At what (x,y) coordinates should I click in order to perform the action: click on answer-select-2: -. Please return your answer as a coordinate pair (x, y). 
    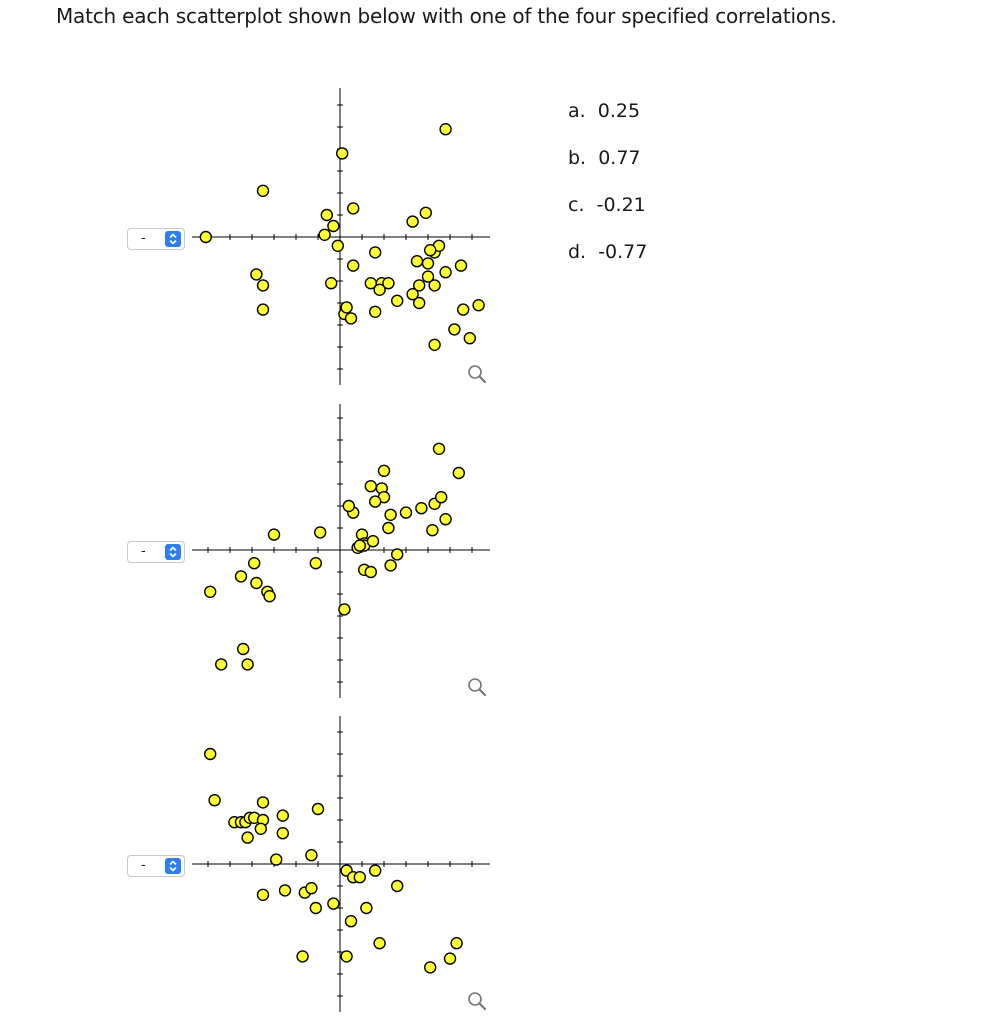
    Looking at the image, I should click on (156, 552).